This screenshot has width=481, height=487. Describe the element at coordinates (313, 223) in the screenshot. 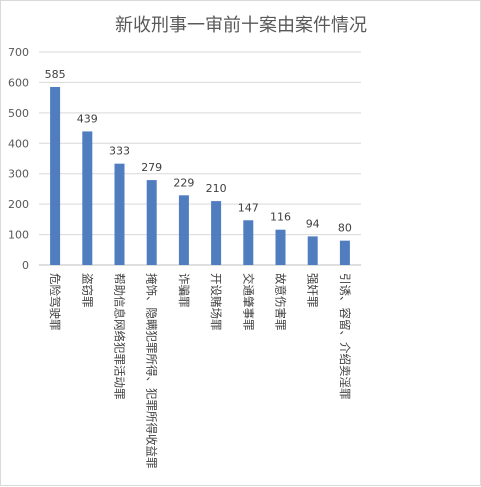

I see `data-label: 94` at that location.